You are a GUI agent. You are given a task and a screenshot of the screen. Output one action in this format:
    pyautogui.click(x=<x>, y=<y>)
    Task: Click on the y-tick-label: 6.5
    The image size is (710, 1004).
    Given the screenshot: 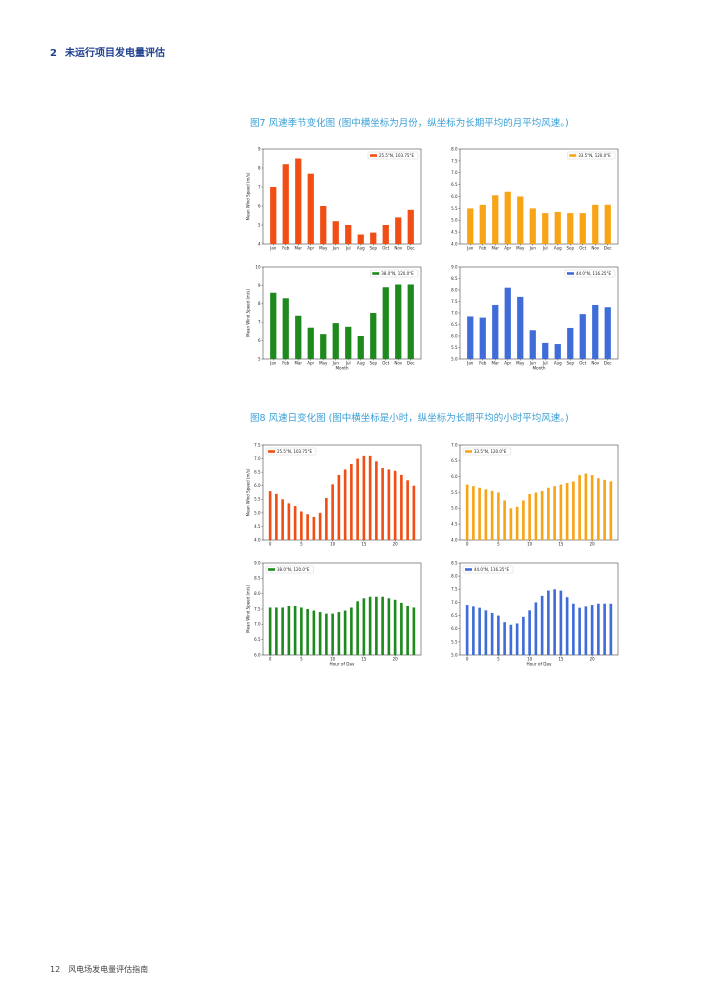 What is the action you would take?
    pyautogui.click(x=257, y=472)
    